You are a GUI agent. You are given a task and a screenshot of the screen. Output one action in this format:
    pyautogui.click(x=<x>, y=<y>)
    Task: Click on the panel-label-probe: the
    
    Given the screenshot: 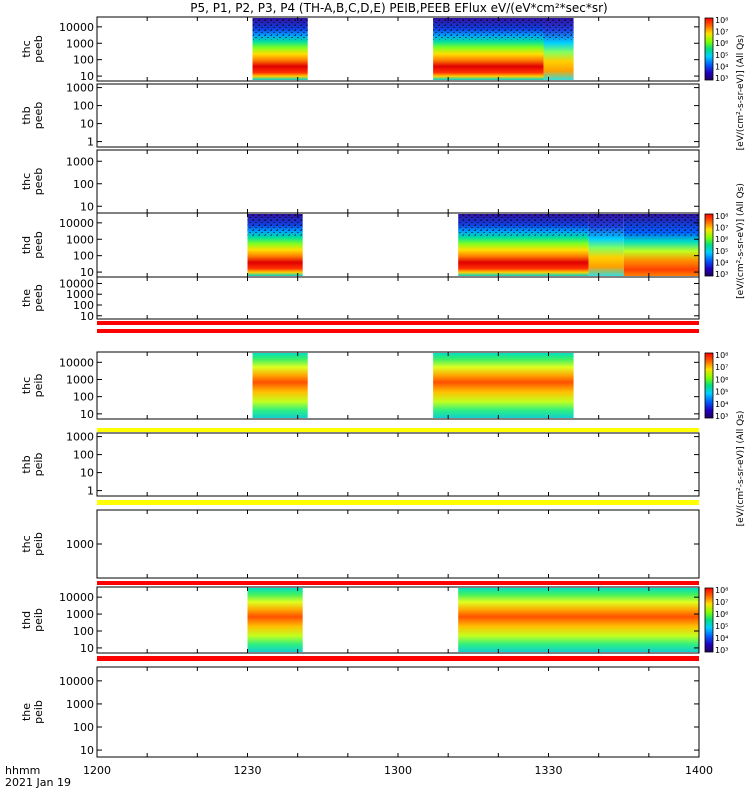 What is the action you would take?
    pyautogui.click(x=26, y=298)
    